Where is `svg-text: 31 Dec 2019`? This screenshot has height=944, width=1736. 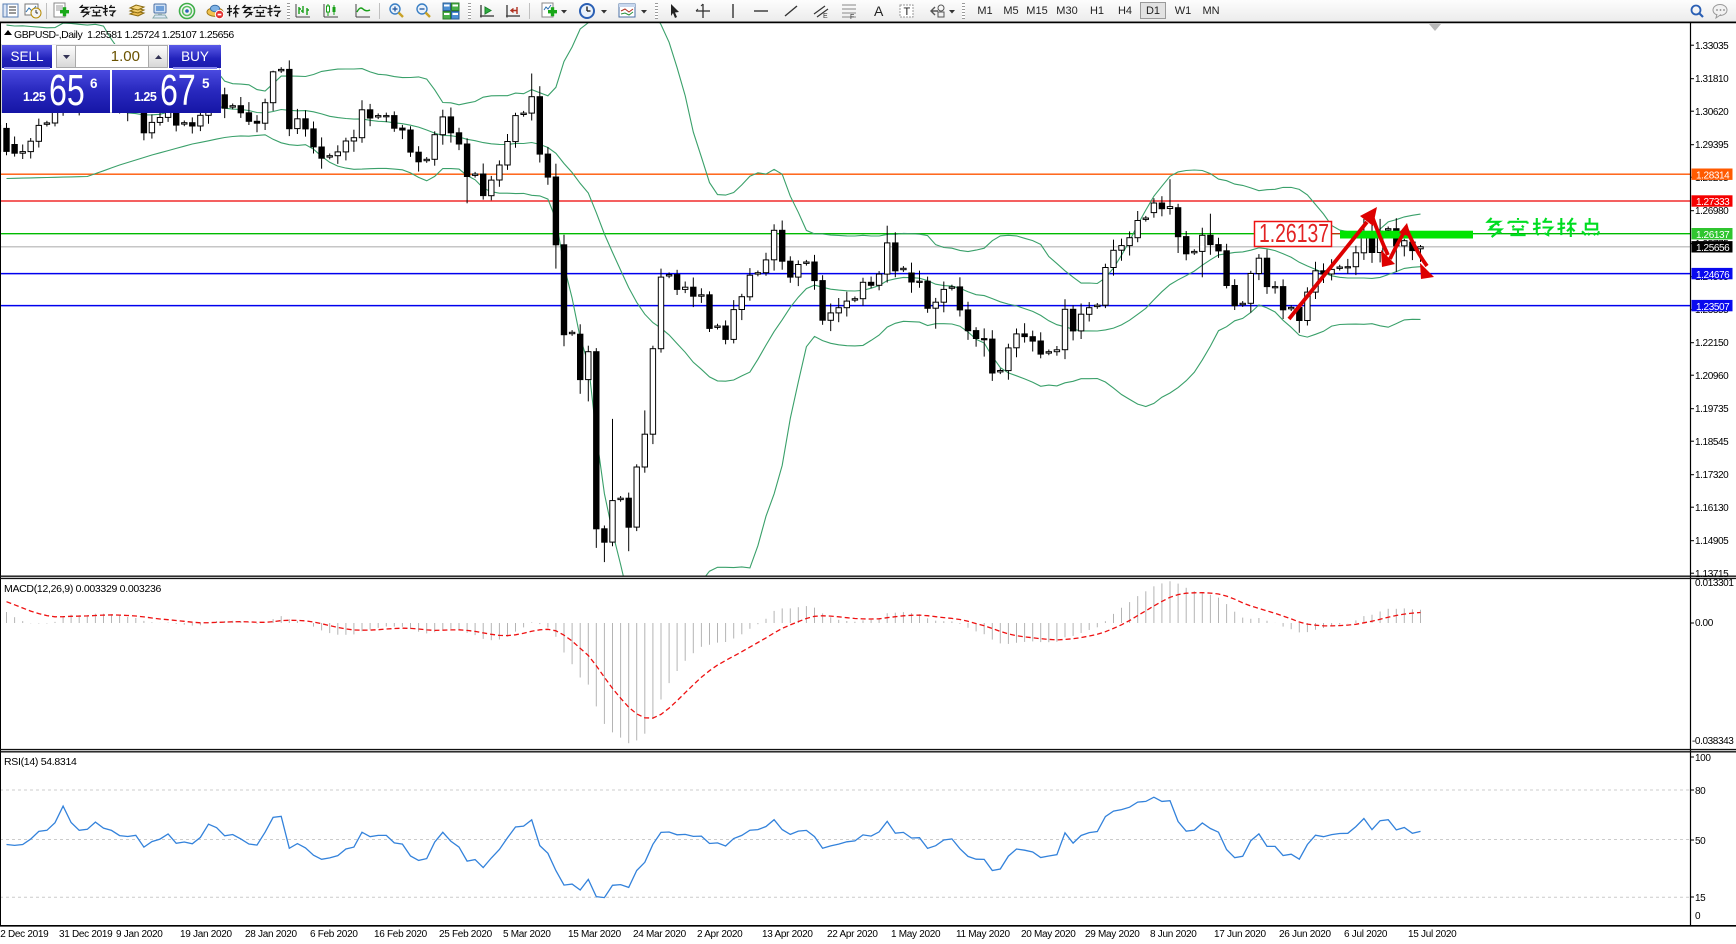 svg-text: 31 Dec 2019 is located at coordinates (86, 934).